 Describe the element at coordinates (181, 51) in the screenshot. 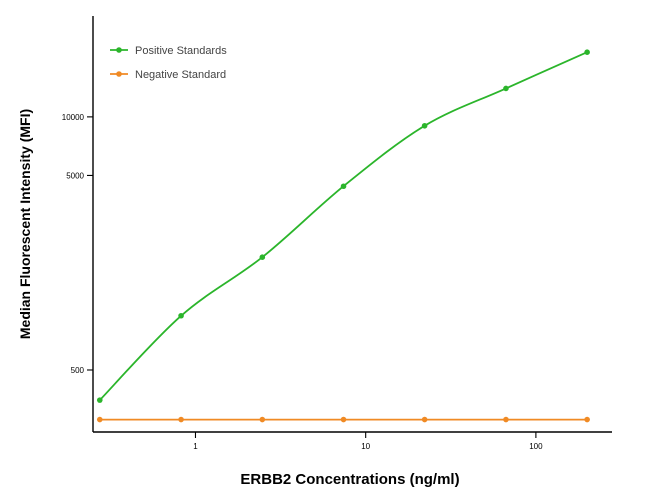

I see `legend-label: Positive Standards` at that location.